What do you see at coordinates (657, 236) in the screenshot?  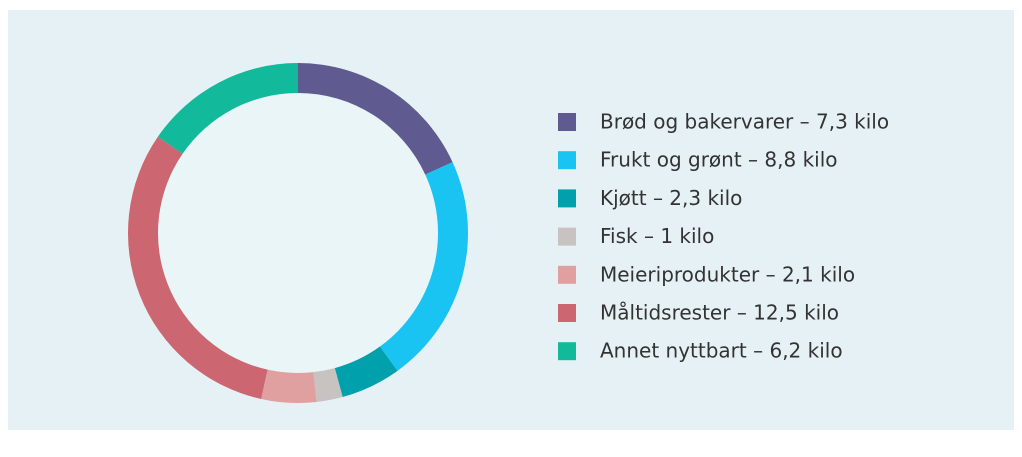 I see `legend-label: Fisk – 1 kilo` at bounding box center [657, 236].